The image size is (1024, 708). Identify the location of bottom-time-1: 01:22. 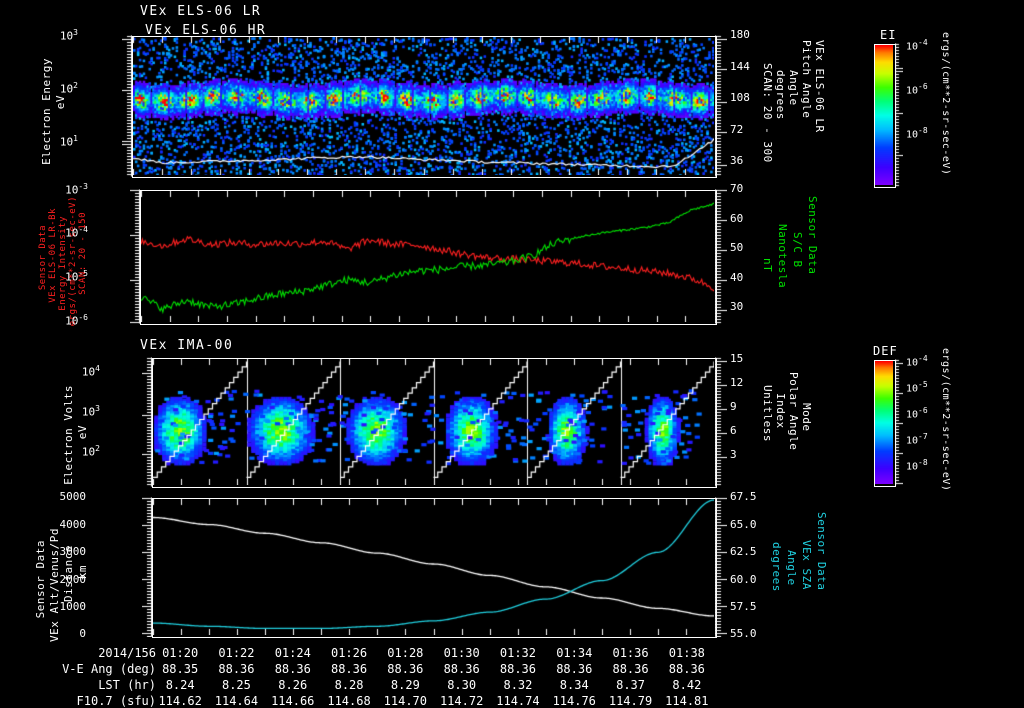
(236, 653).